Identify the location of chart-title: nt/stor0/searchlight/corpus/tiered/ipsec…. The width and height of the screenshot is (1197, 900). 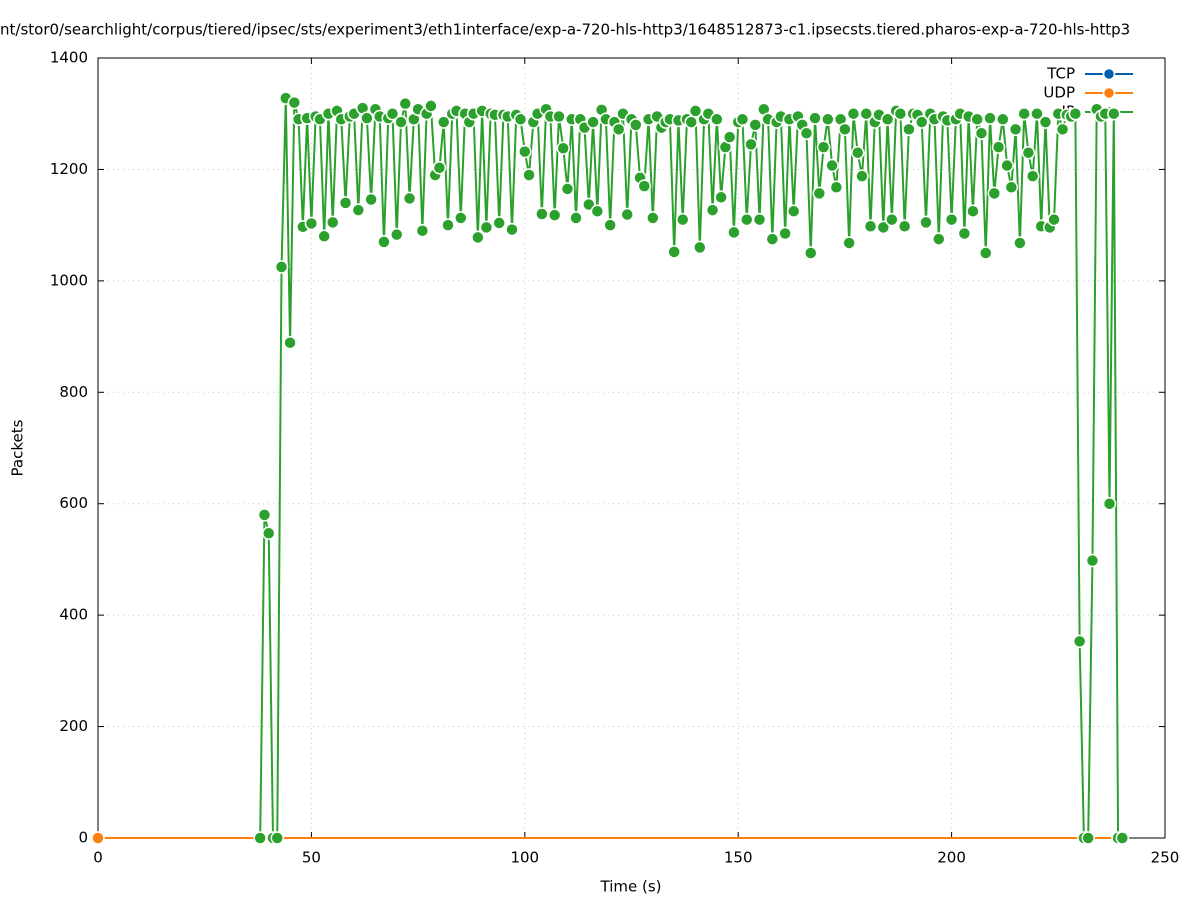
(565, 30).